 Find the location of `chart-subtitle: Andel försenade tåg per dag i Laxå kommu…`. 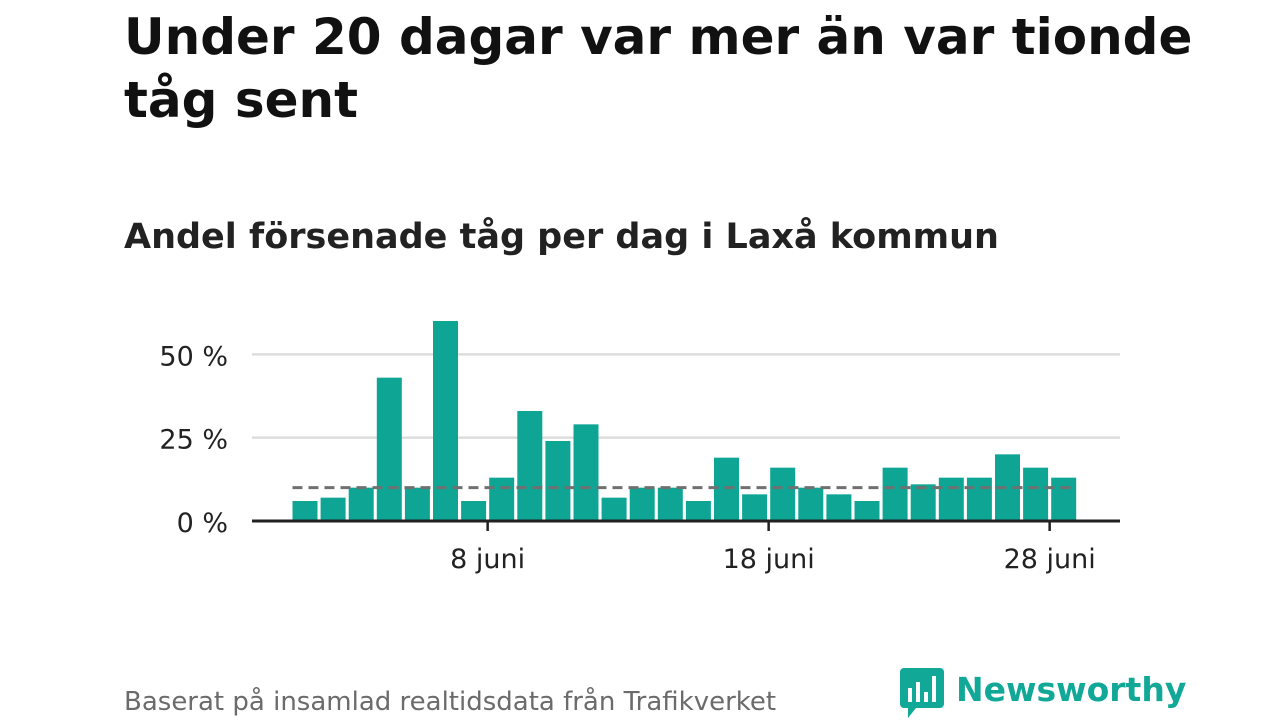

chart-subtitle: Andel försenade tåg per dag i Laxå kommu… is located at coordinates (561, 237).